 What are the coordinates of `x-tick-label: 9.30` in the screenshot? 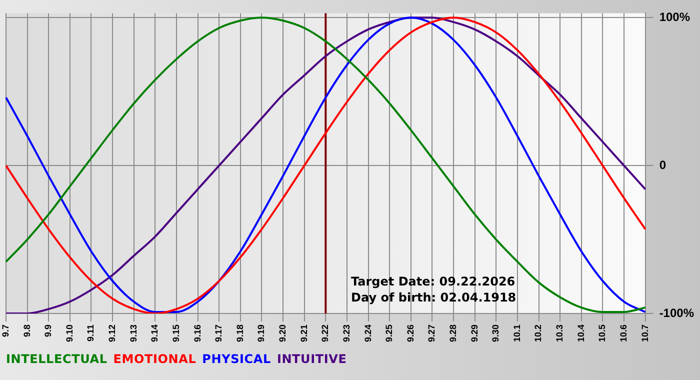 It's located at (495, 333).